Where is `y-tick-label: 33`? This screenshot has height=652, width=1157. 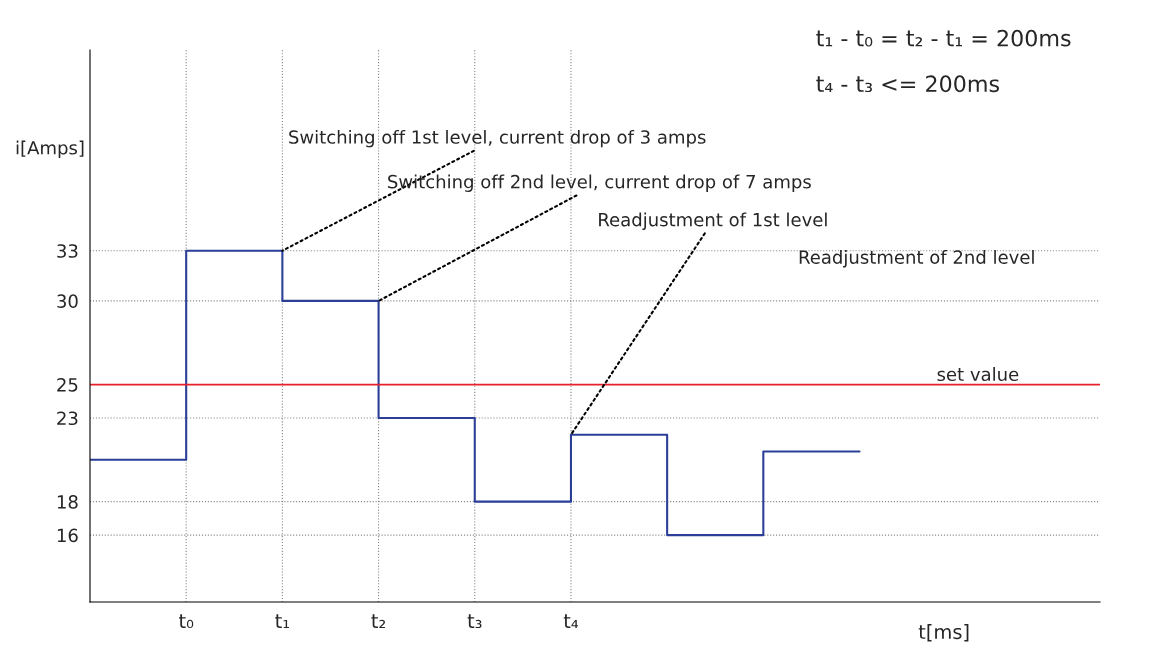
y-tick-label: 33 is located at coordinates (67, 251).